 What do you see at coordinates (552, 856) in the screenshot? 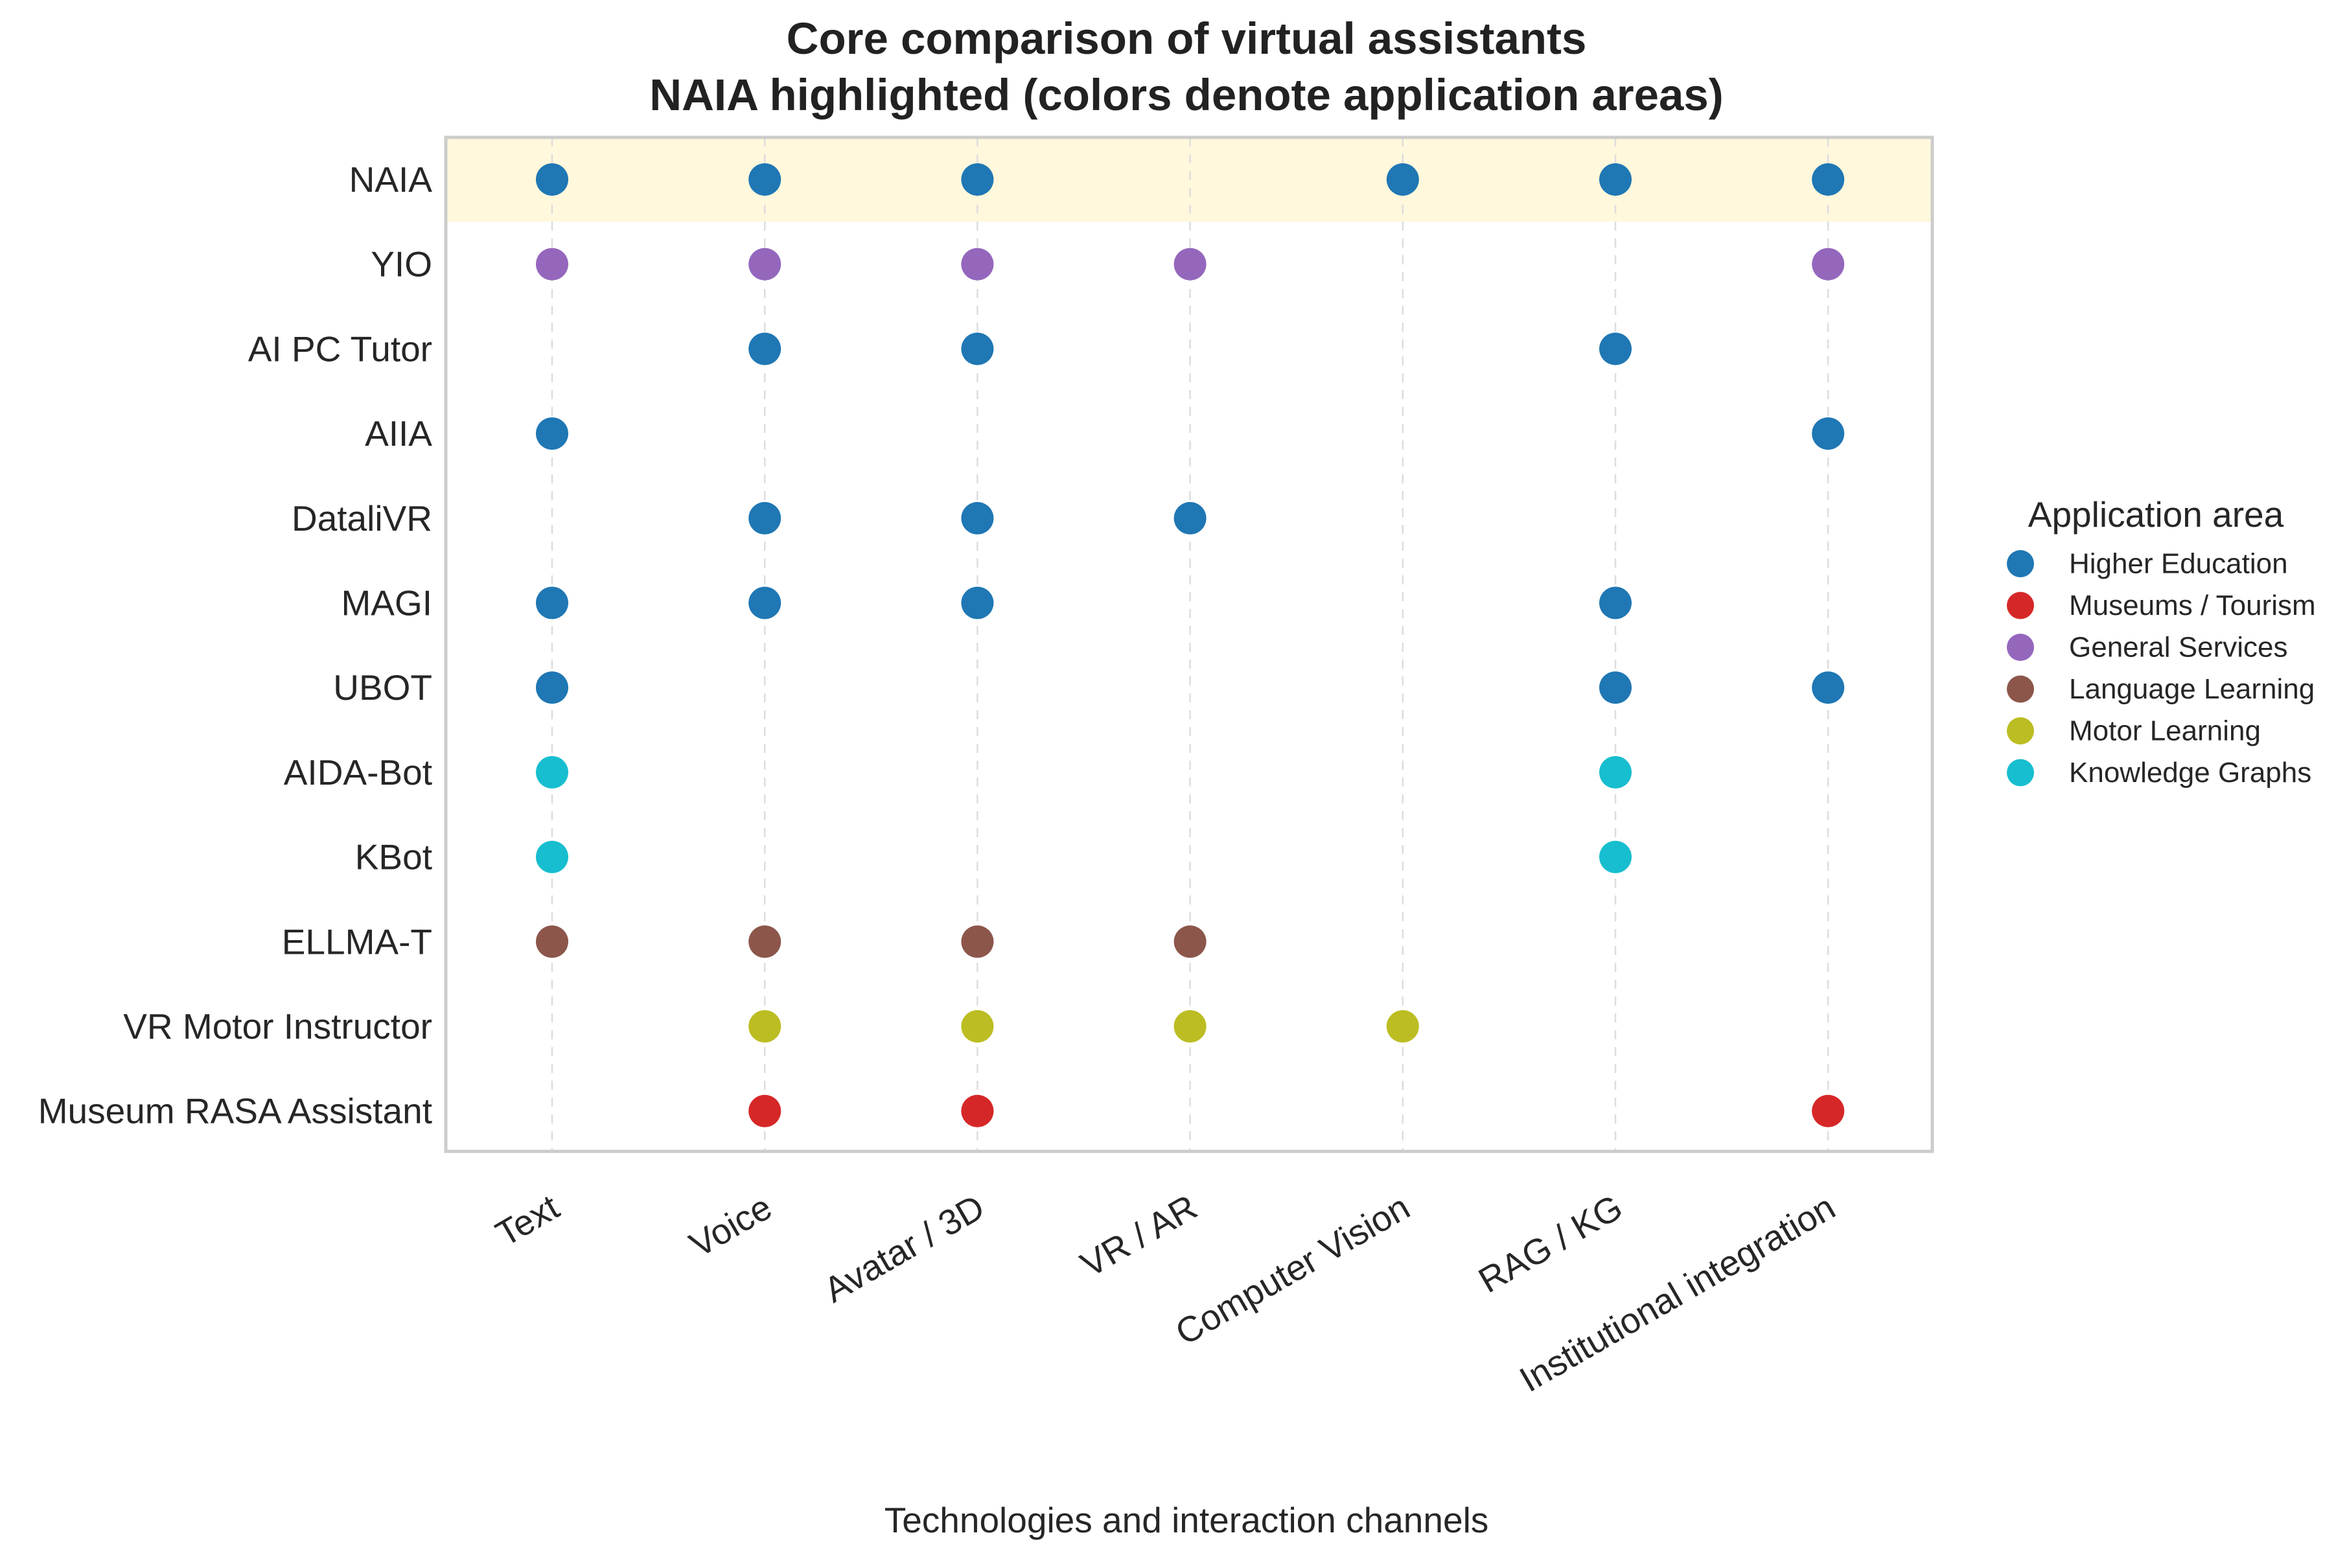
I see `point-kbot-text` at bounding box center [552, 856].